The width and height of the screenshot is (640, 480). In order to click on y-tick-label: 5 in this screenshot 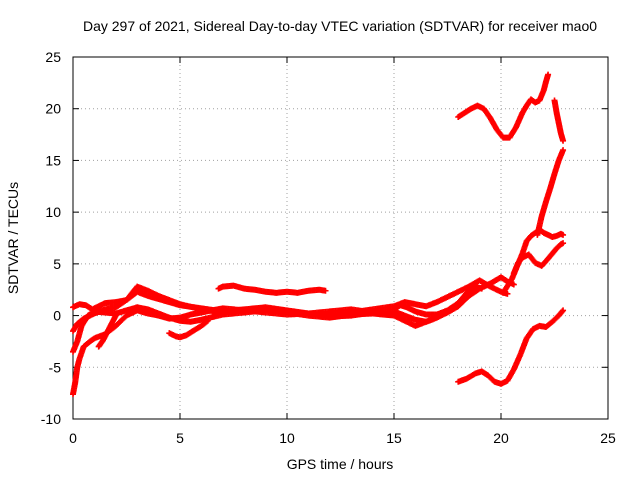, I will do `click(57, 264)`.